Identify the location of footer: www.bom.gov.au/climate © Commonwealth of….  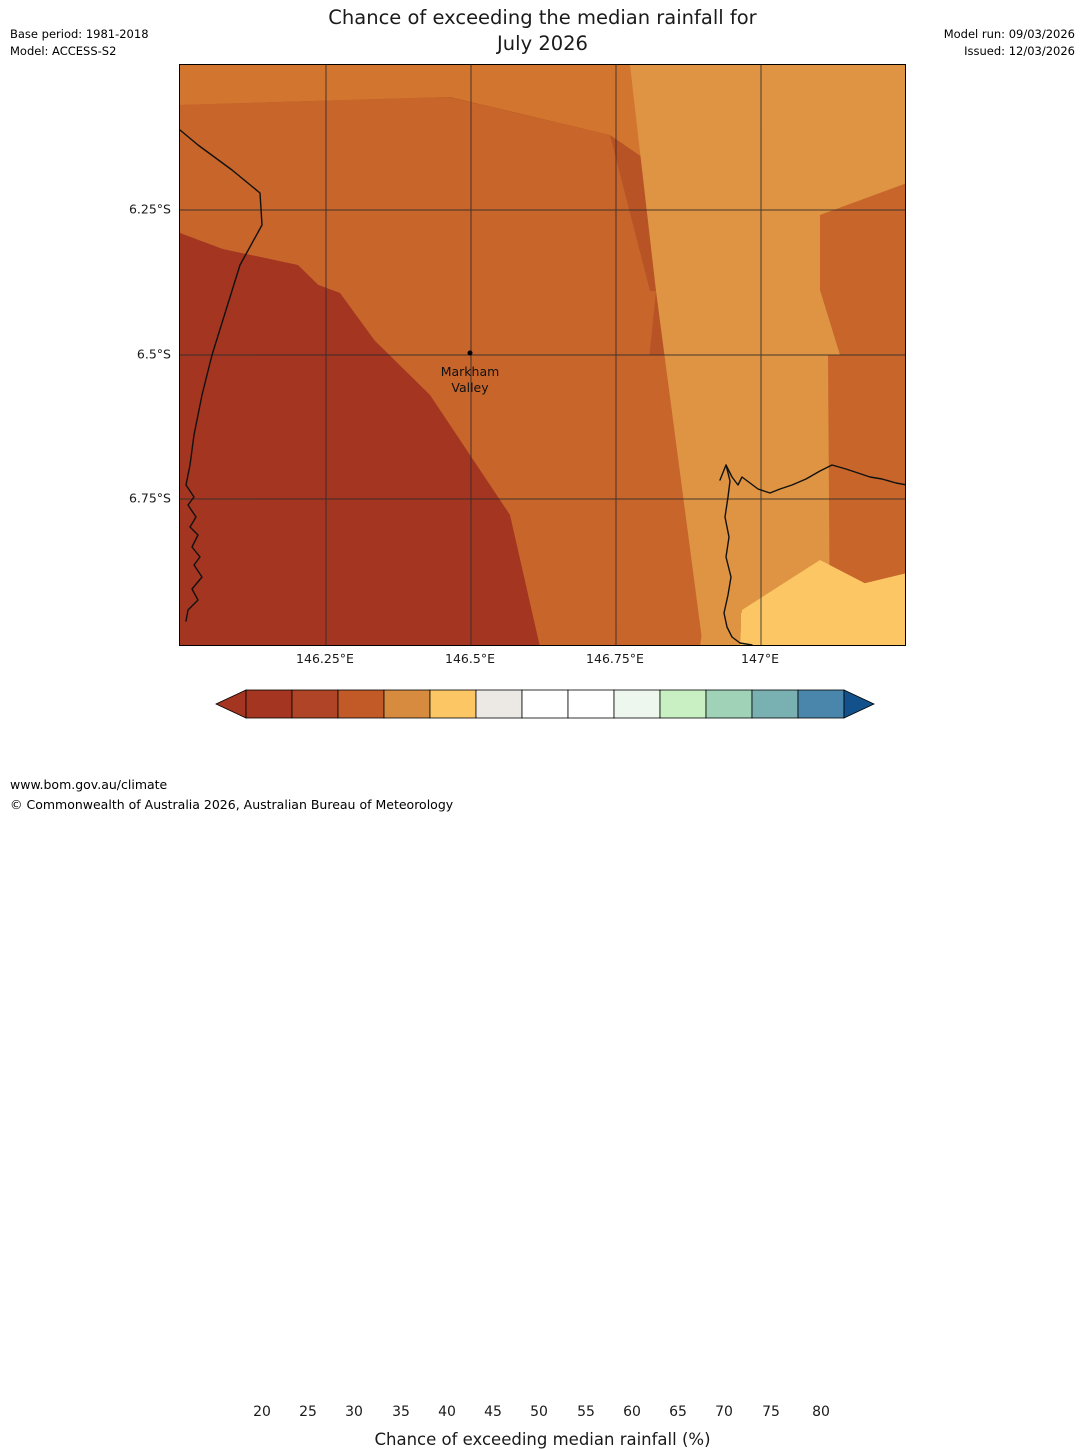
(231, 795).